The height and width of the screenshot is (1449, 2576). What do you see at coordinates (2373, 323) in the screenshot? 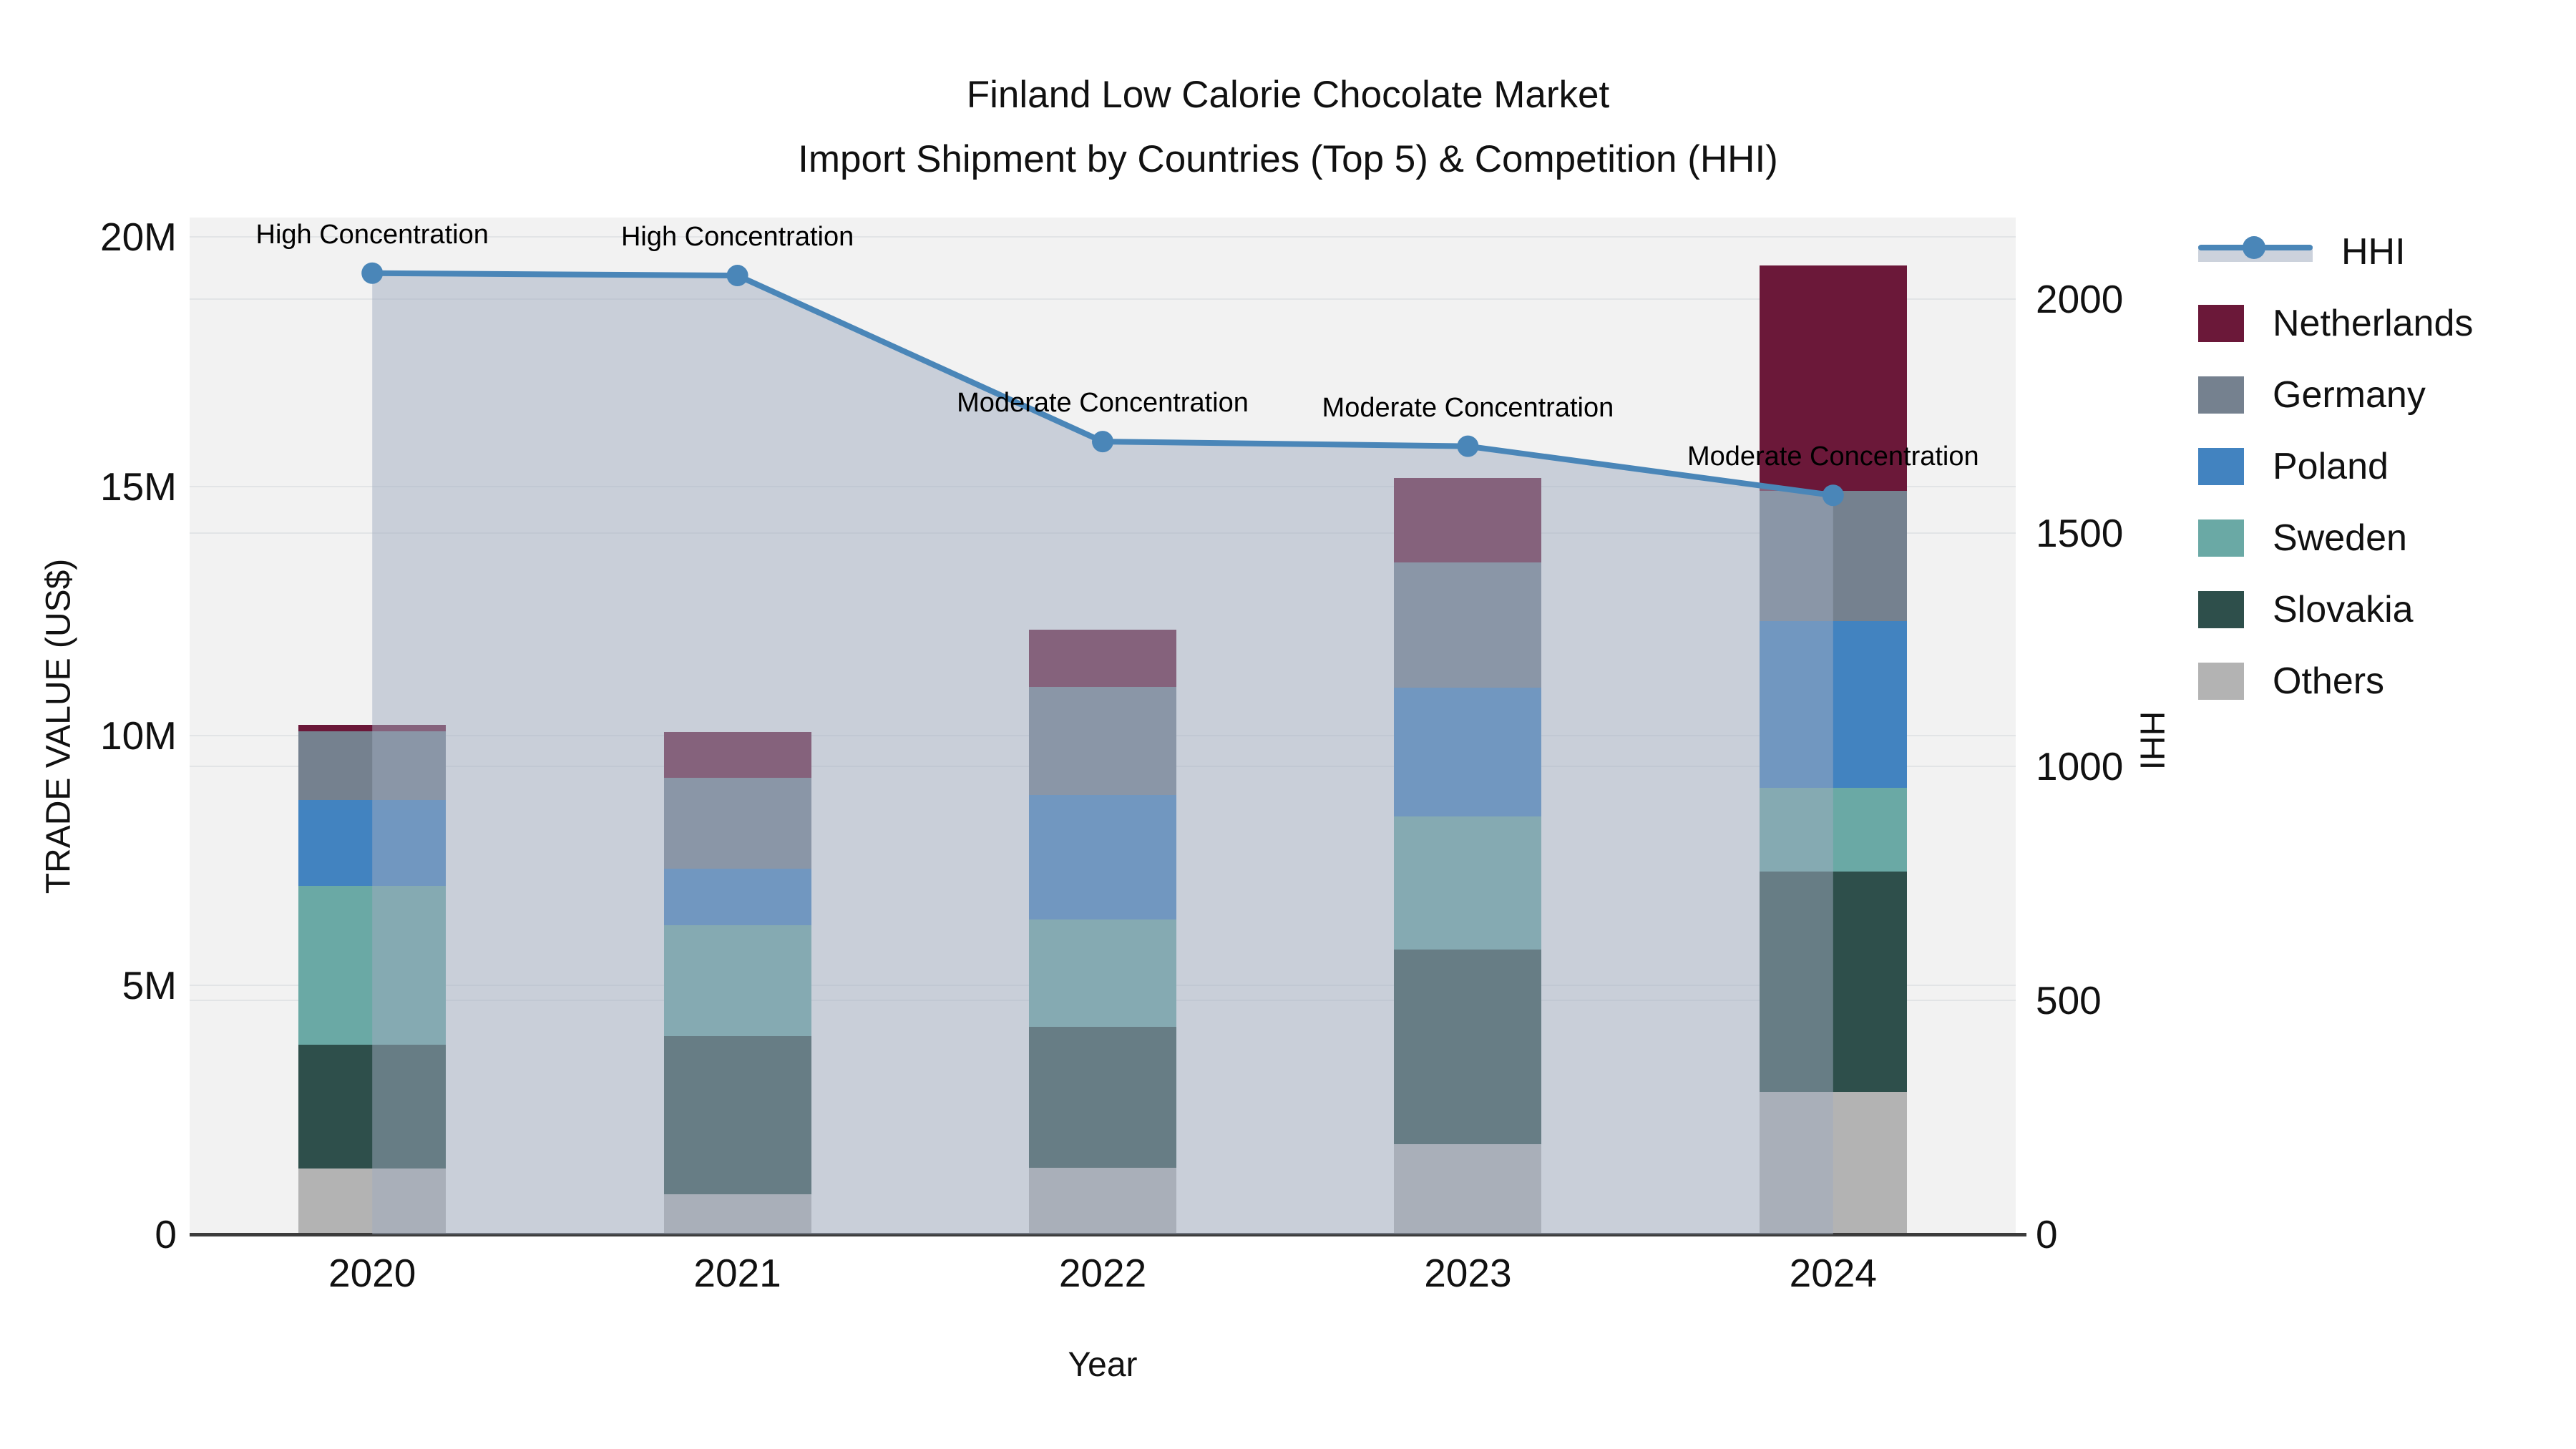
I see `legend-label-netherlands: Netherlands` at bounding box center [2373, 323].